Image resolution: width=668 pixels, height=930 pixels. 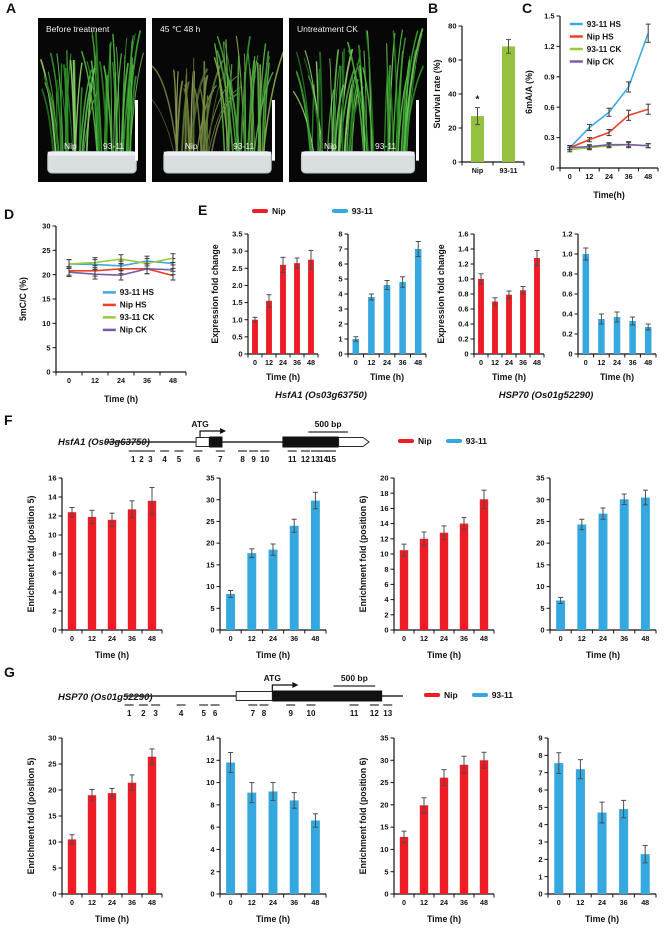 What do you see at coordinates (237, 268) in the screenshot?
I see `svg-text: 2.5` at bounding box center [237, 268].